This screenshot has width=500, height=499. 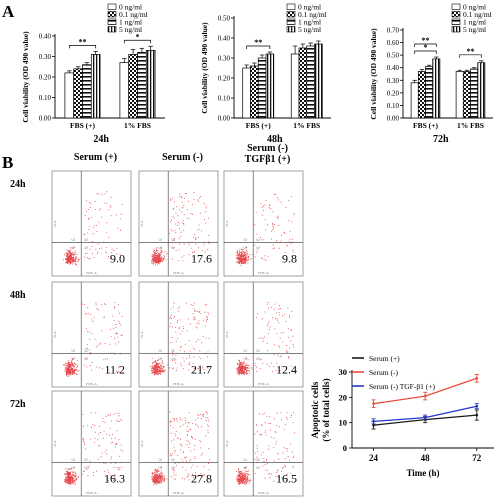 What do you see at coordinates (18, 184) in the screenshot?
I see `row-label: 24h` at bounding box center [18, 184].